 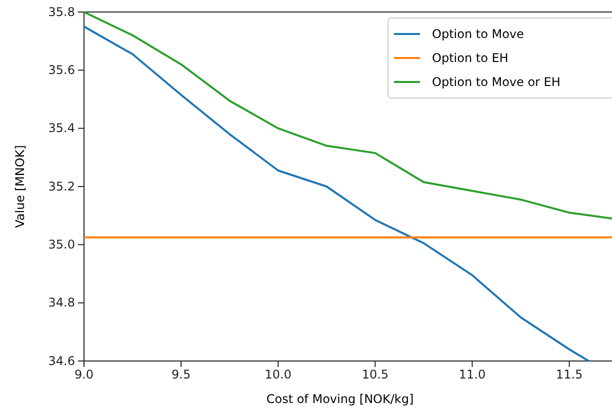 What do you see at coordinates (496, 82) in the screenshot?
I see `legend-label: Option to Move or EH` at bounding box center [496, 82].